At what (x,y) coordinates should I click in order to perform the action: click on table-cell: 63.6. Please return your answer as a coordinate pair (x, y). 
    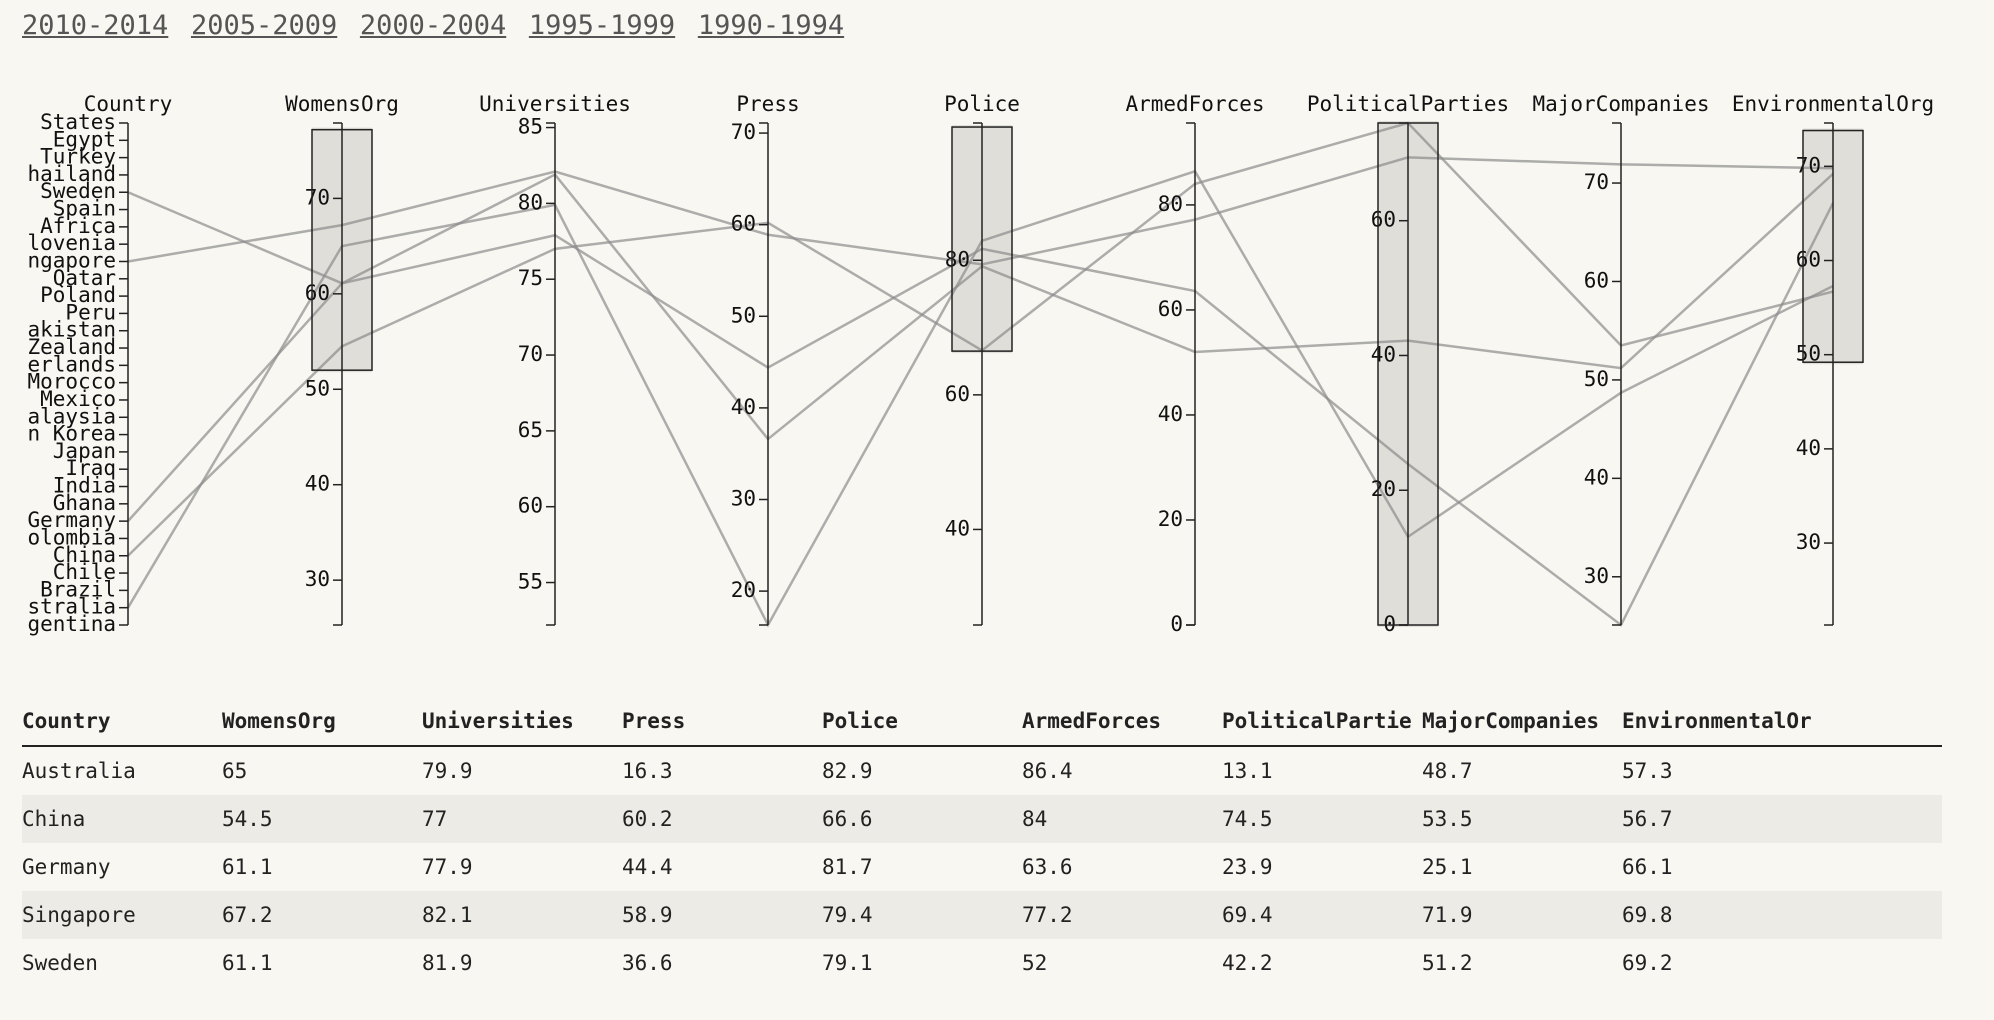
    Looking at the image, I should click on (1047, 867).